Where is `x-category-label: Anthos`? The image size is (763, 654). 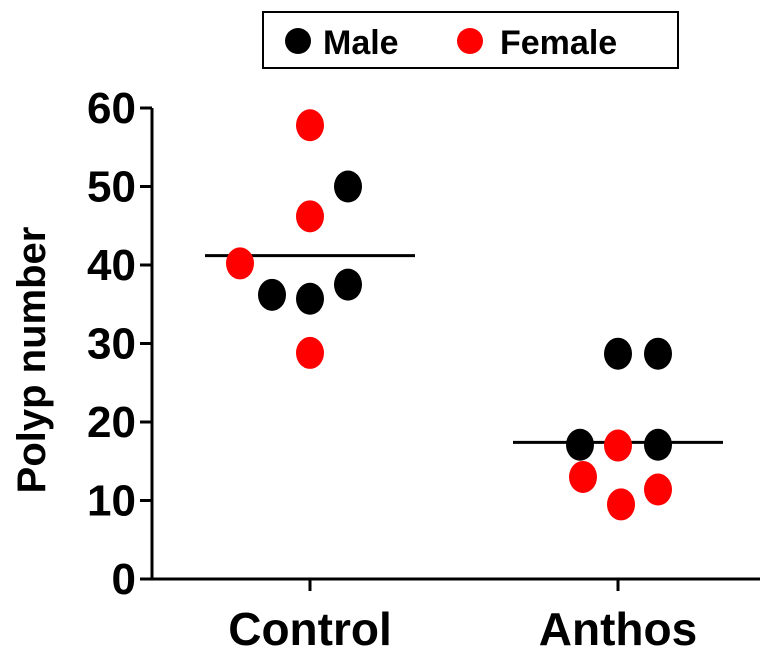
x-category-label: Anthos is located at coordinates (618, 628).